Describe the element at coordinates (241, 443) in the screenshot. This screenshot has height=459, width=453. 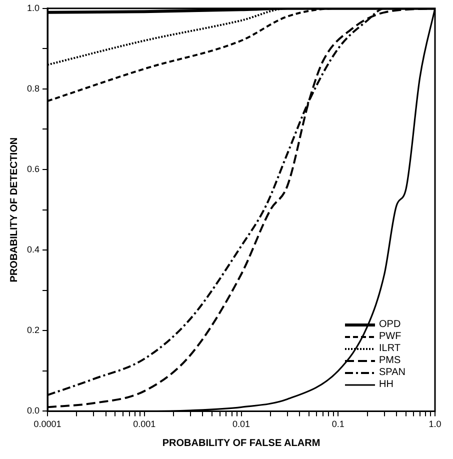
I see `x-axis-title: PROBABILITY OF FALSE ALARM` at that location.